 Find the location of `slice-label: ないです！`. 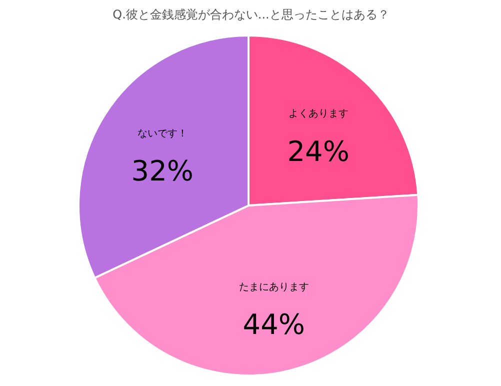

slice-label: ないです！ is located at coordinates (162, 134).